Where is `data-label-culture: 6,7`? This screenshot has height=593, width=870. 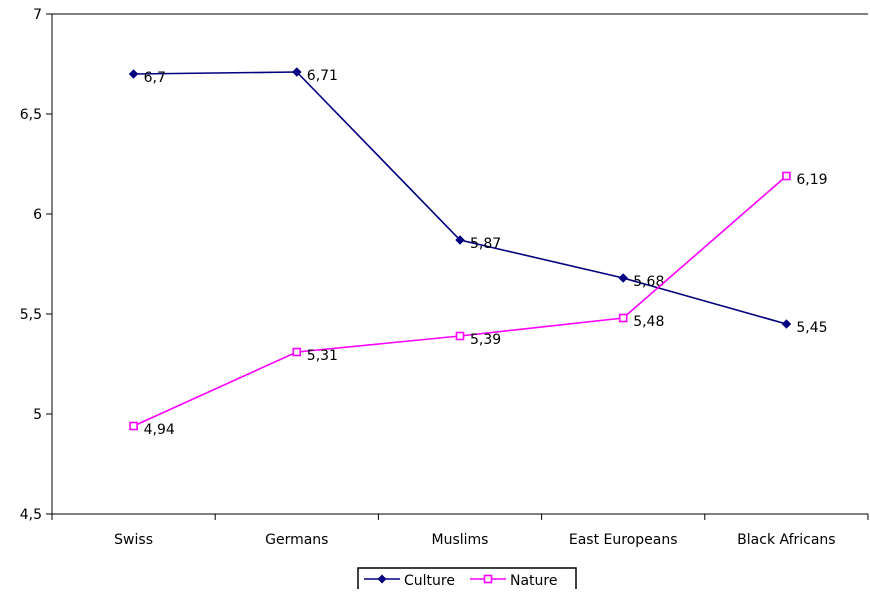
data-label-culture: 6,7 is located at coordinates (155, 78).